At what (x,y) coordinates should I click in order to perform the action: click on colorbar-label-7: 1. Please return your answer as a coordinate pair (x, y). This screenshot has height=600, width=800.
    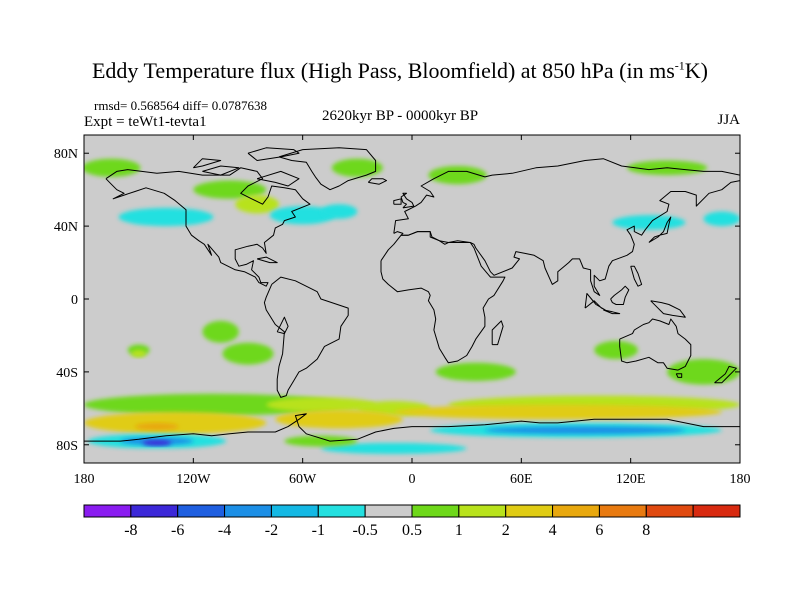
    Looking at the image, I should click on (459, 530).